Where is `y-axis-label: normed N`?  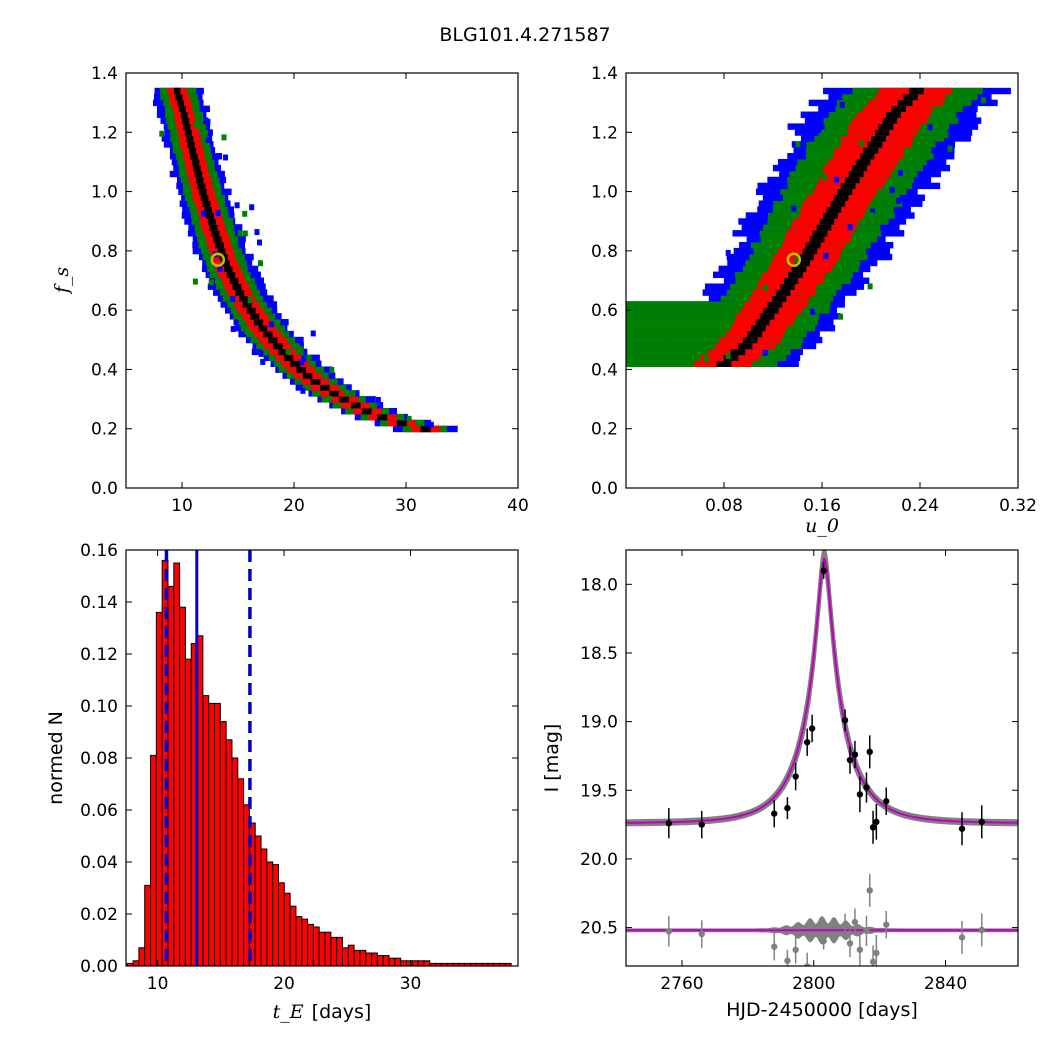
y-axis-label: normed N is located at coordinates (56, 758).